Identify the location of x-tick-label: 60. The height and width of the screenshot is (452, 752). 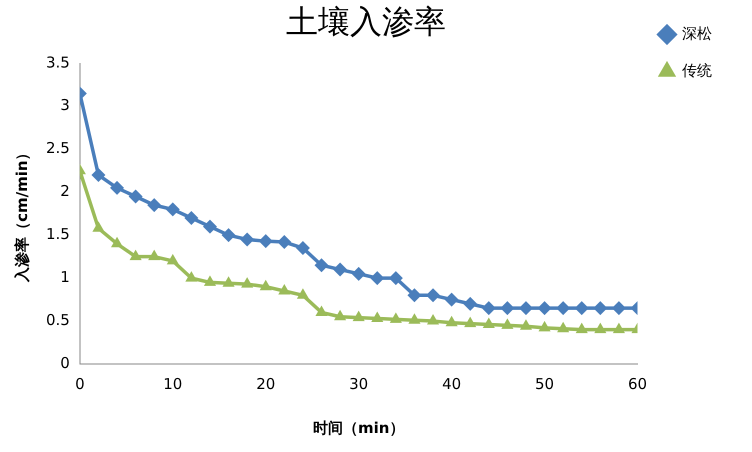
(638, 383).